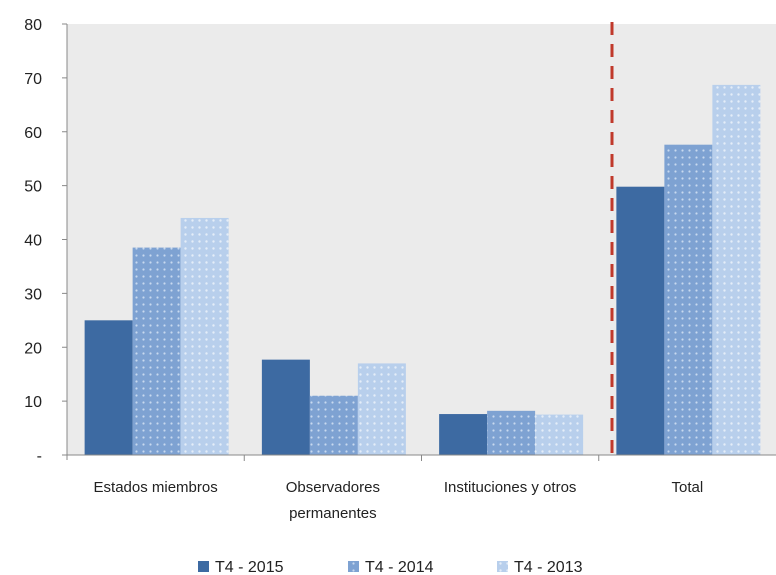 The width and height of the screenshot is (776, 575). Describe the element at coordinates (33, 79) in the screenshot. I see `y-tick-label-70: 70` at that location.